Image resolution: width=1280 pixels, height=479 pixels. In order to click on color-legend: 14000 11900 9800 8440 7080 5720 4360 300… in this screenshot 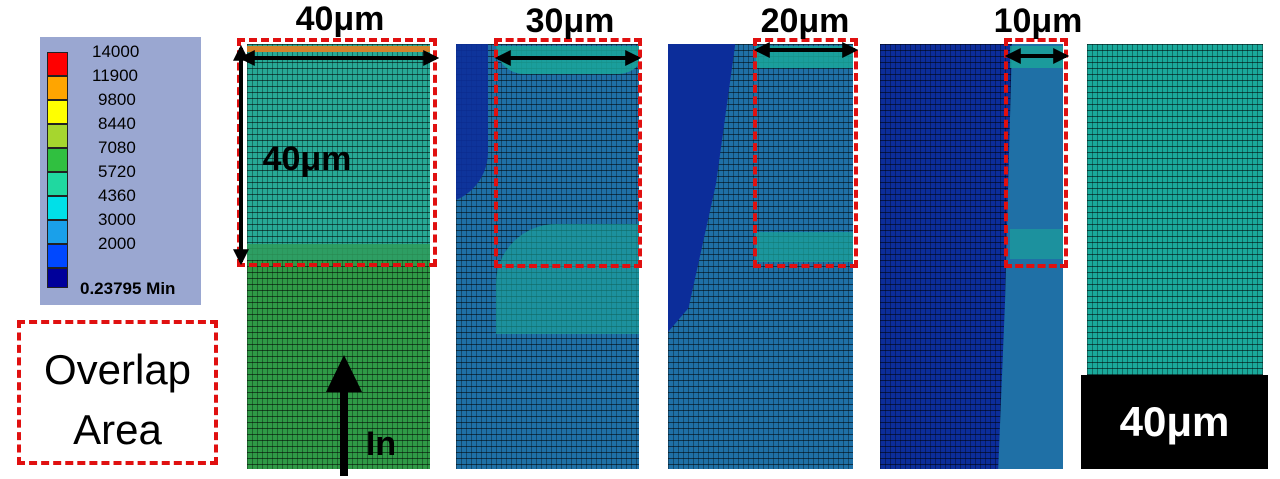, I will do `click(120, 171)`.